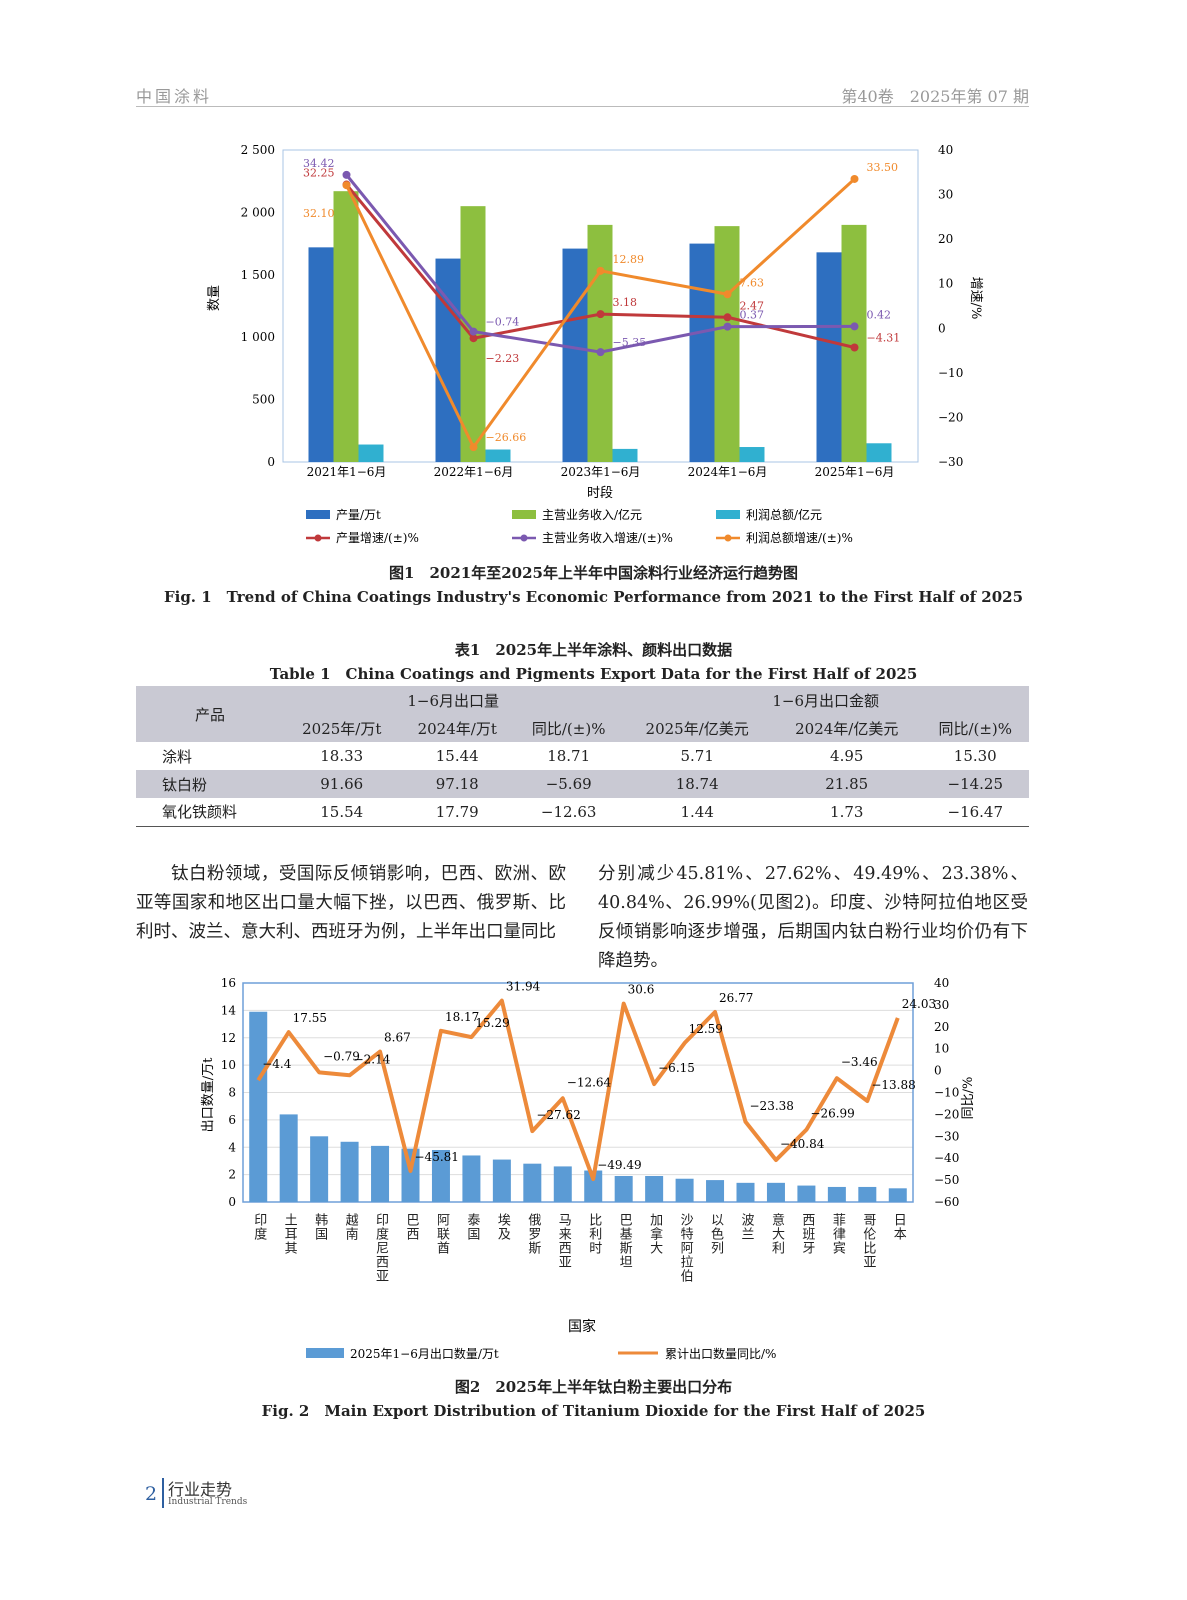 This screenshot has height=1600, width=1187. I want to click on y2-tick-label: −20, so click(950, 417).